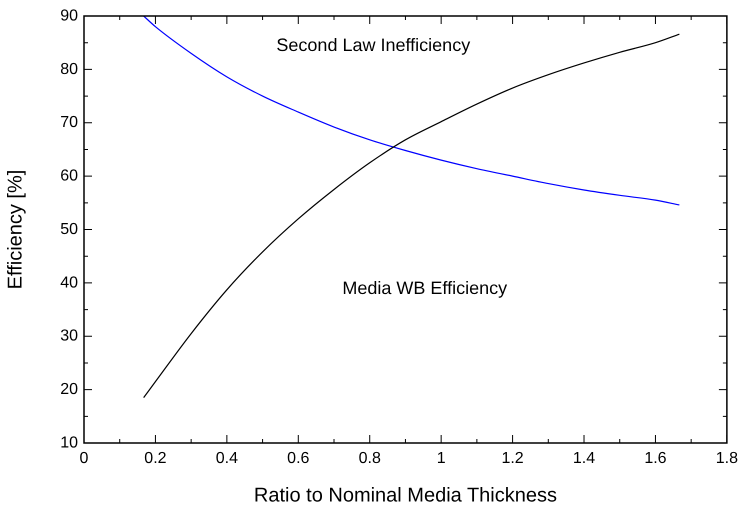 The height and width of the screenshot is (512, 744). Describe the element at coordinates (69, 69) in the screenshot. I see `y-tick-label: 80` at that location.